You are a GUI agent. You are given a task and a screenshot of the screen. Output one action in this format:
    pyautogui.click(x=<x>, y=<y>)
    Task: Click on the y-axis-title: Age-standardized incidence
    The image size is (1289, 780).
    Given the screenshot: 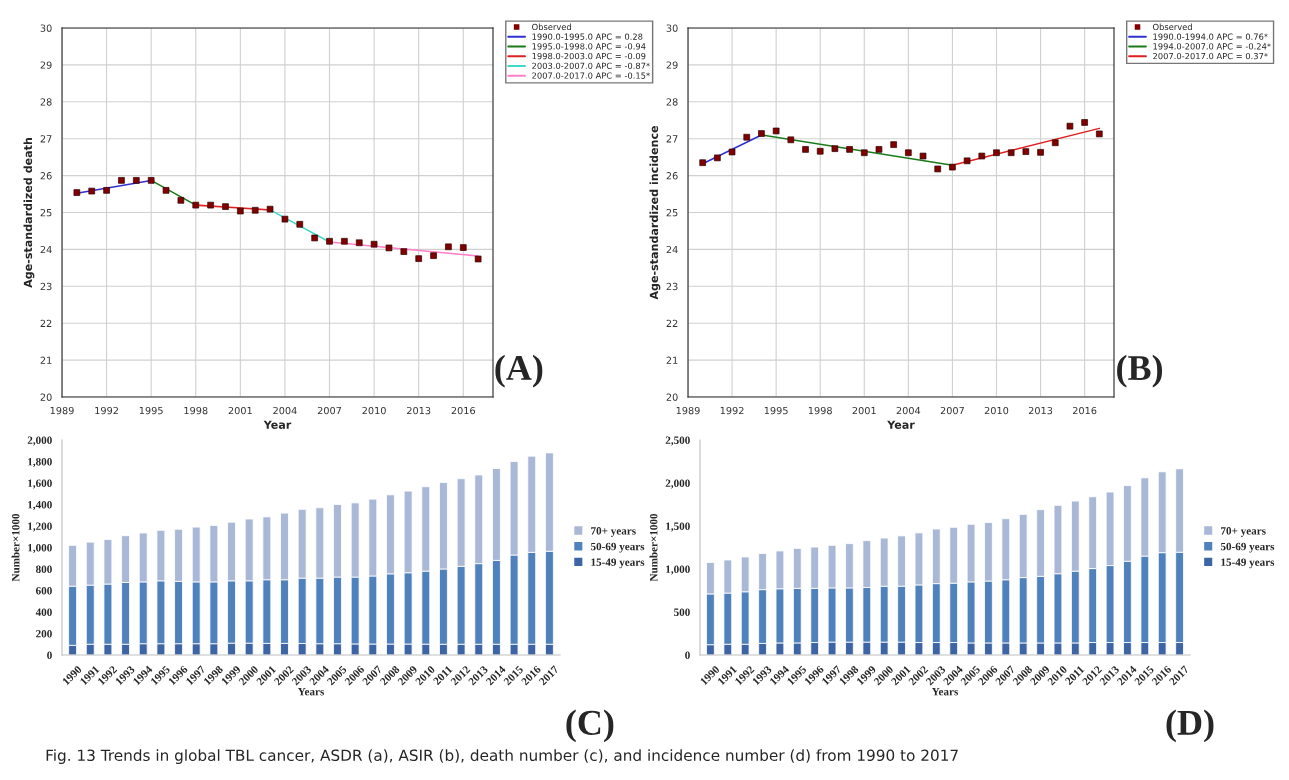 What is the action you would take?
    pyautogui.click(x=655, y=212)
    